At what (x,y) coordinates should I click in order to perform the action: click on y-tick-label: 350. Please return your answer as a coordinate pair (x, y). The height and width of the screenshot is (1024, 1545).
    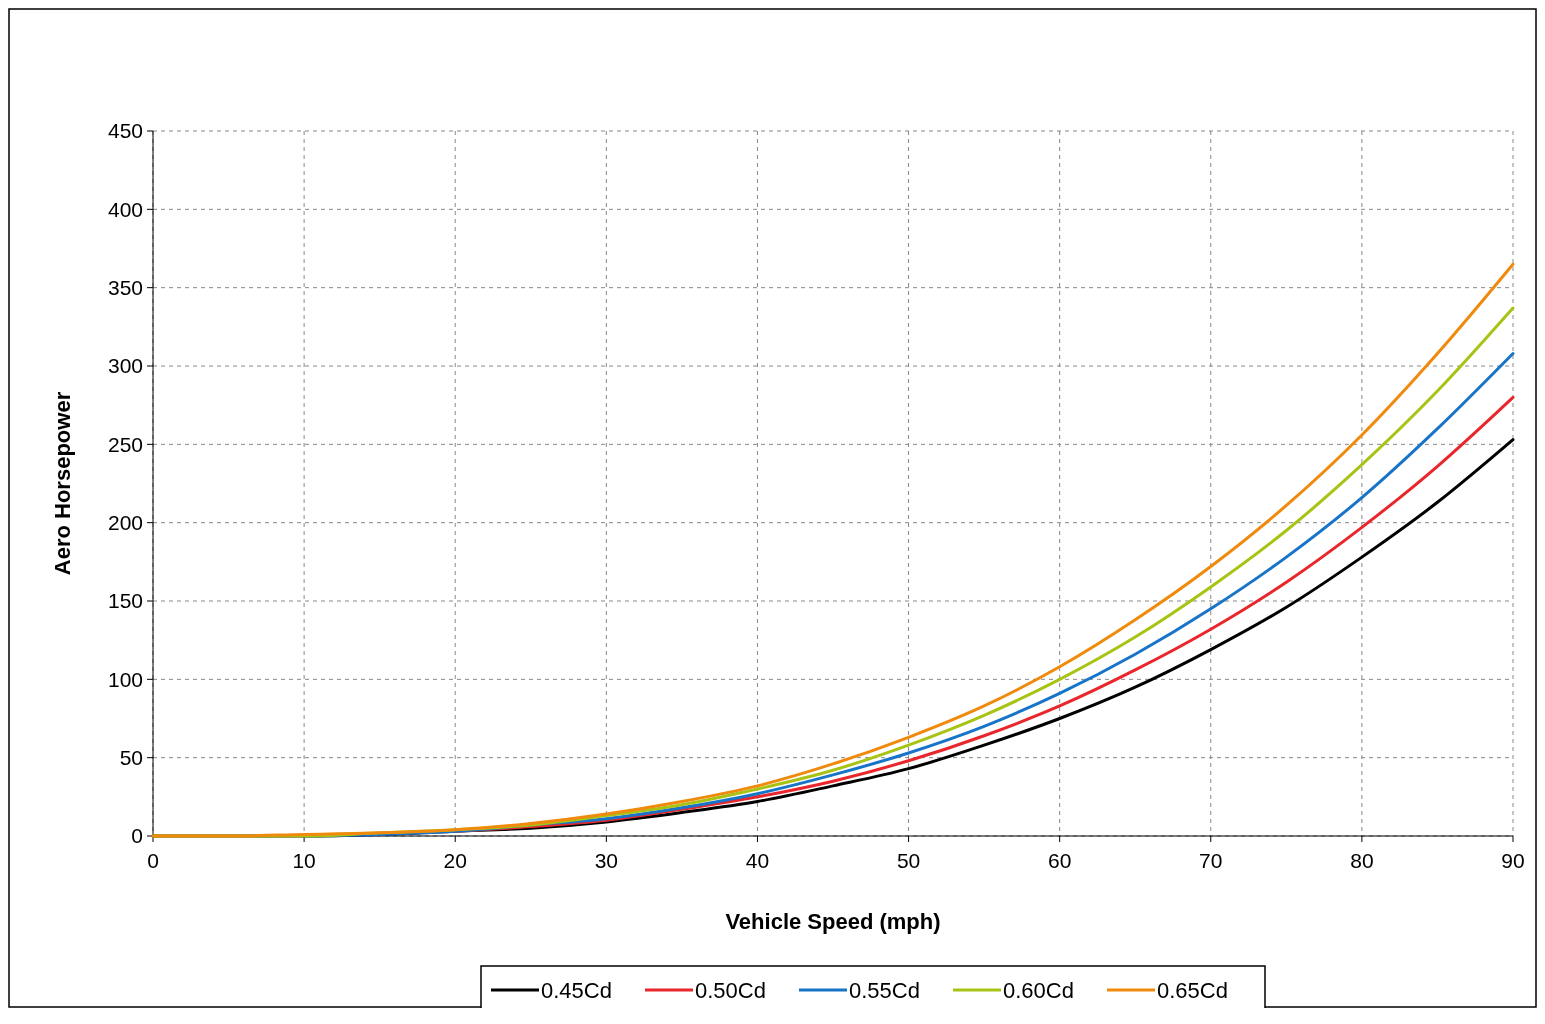
    Looking at the image, I should click on (125, 288).